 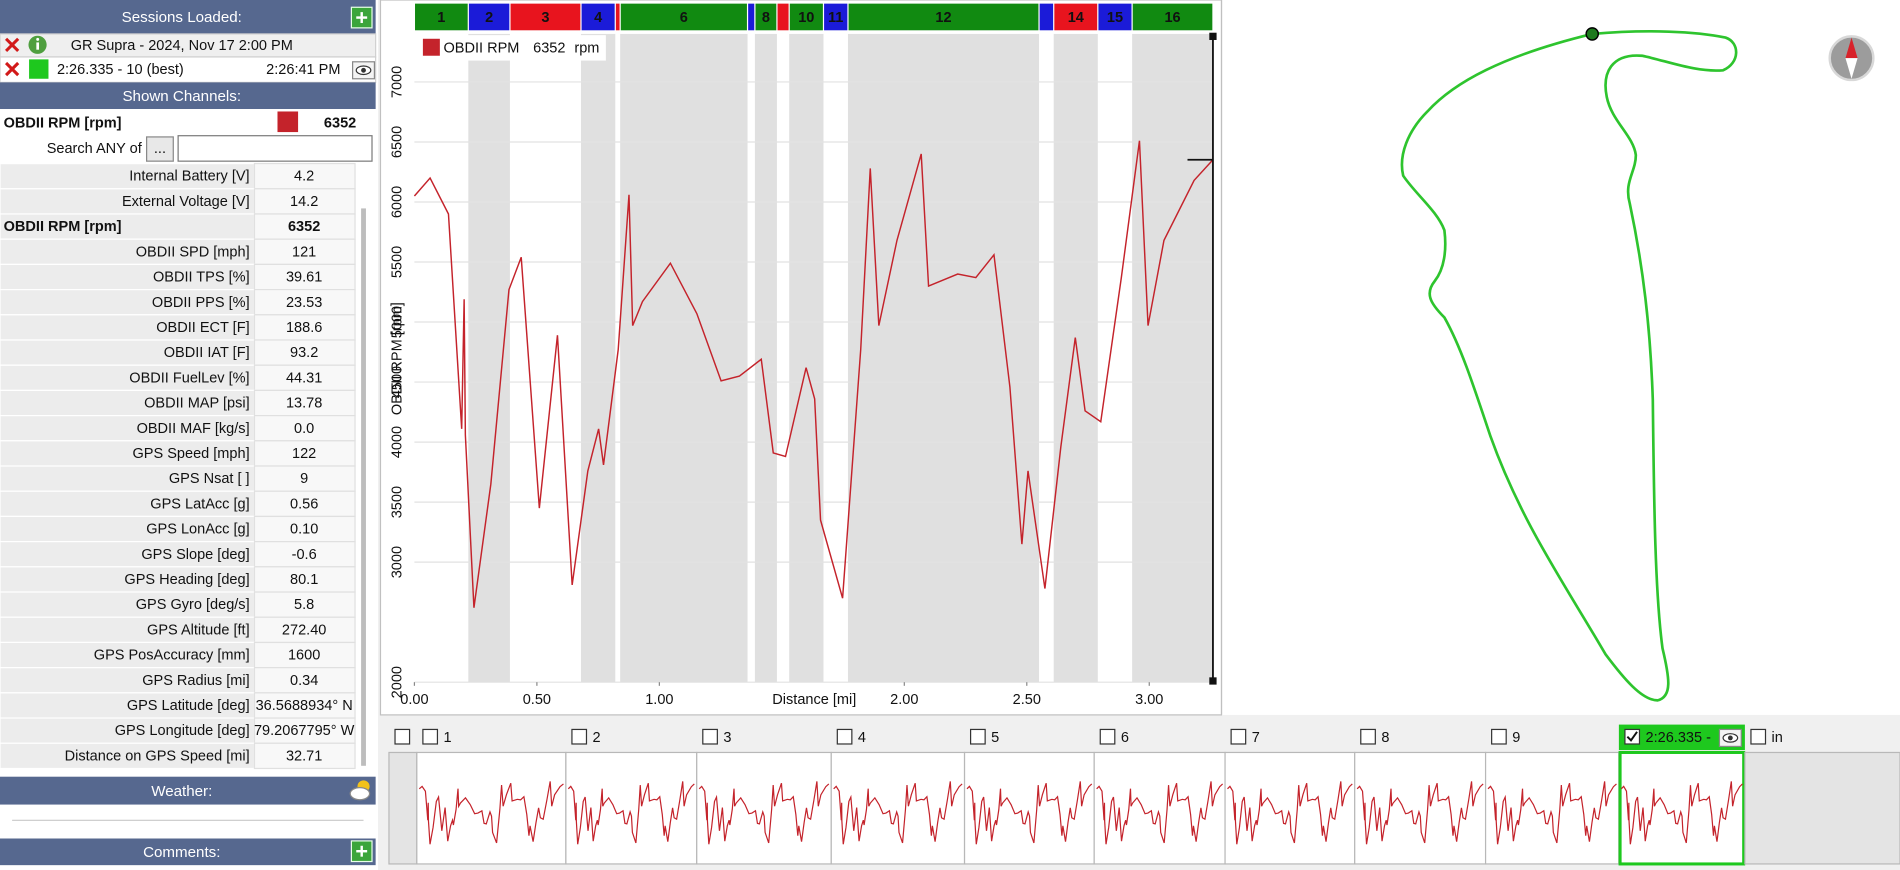 I want to click on sector-label: 14, so click(x=1076, y=18).